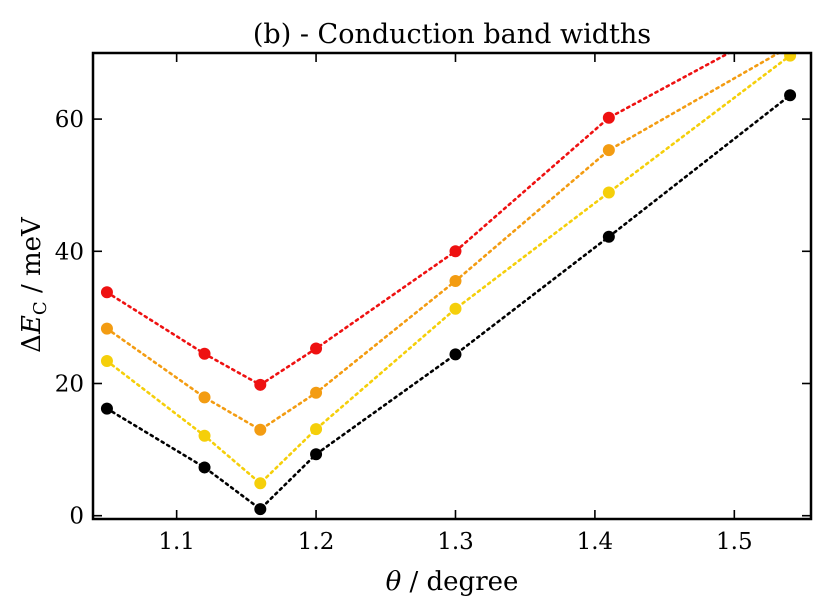  Describe the element at coordinates (452, 34) in the screenshot. I see `chart-title: (b) - Conduction band widths` at that location.